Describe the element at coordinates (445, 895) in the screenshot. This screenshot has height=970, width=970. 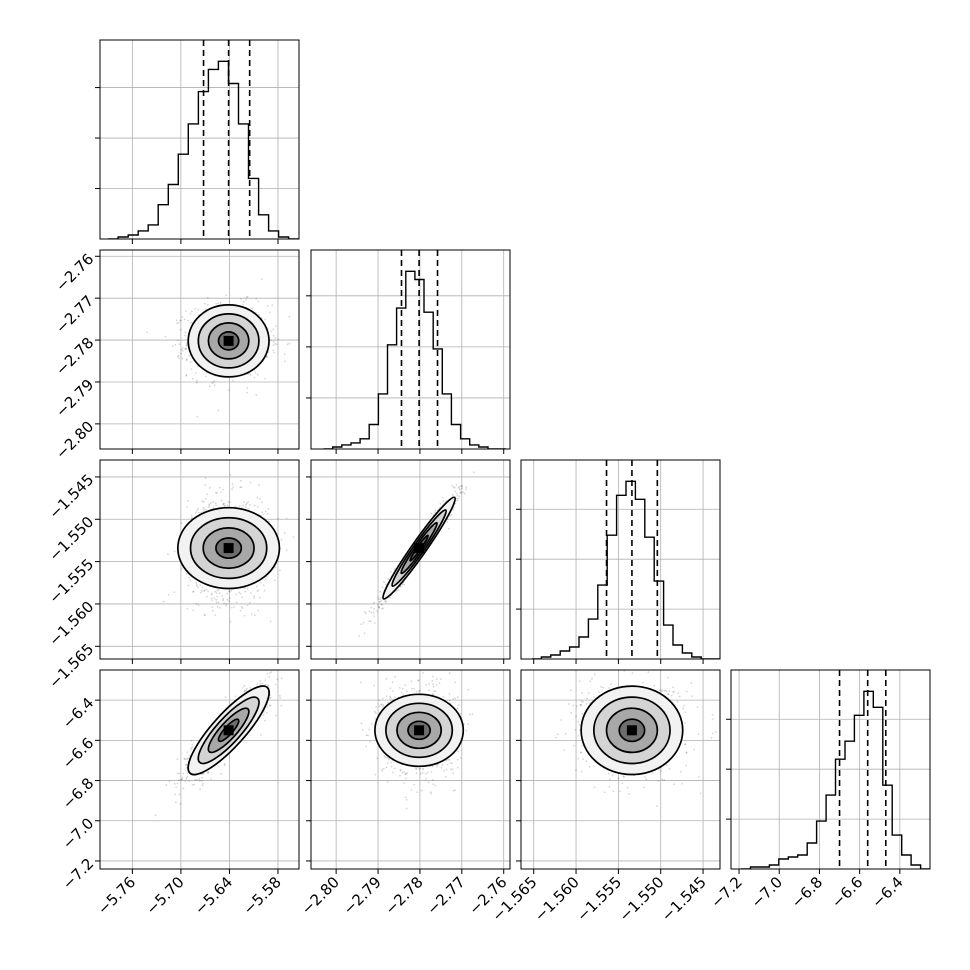
I see `x-tick-label: −2.77` at that location.